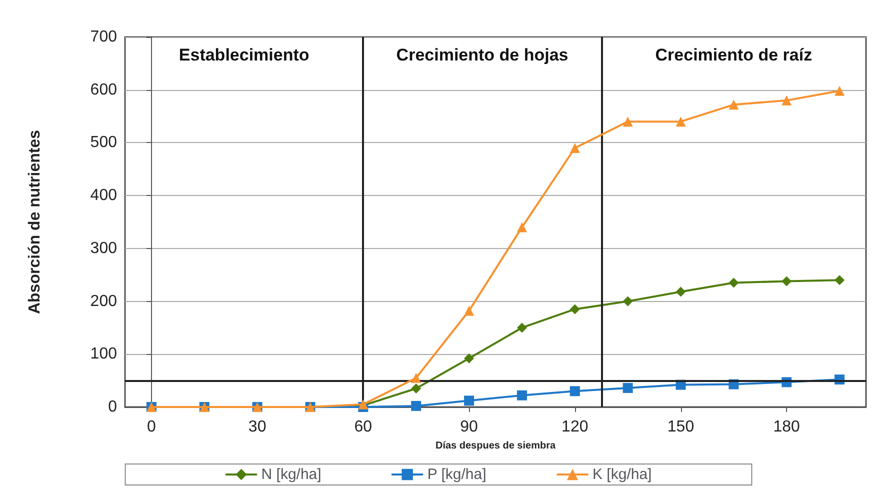 The width and height of the screenshot is (877, 491). What do you see at coordinates (482, 55) in the screenshot?
I see `annotation: Crecimiento de hojas` at bounding box center [482, 55].